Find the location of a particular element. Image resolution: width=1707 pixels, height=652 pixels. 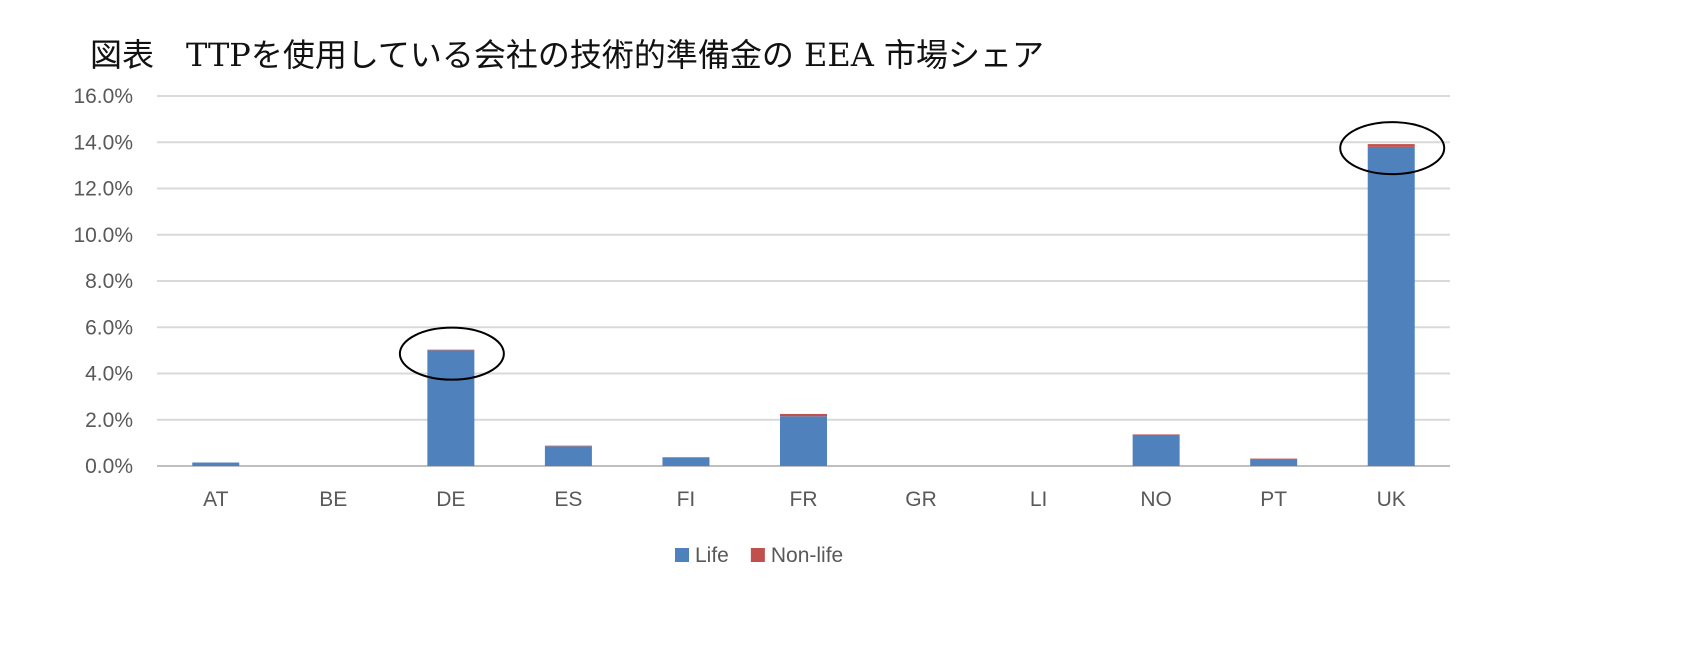

x-tick-label: PT is located at coordinates (1273, 499).